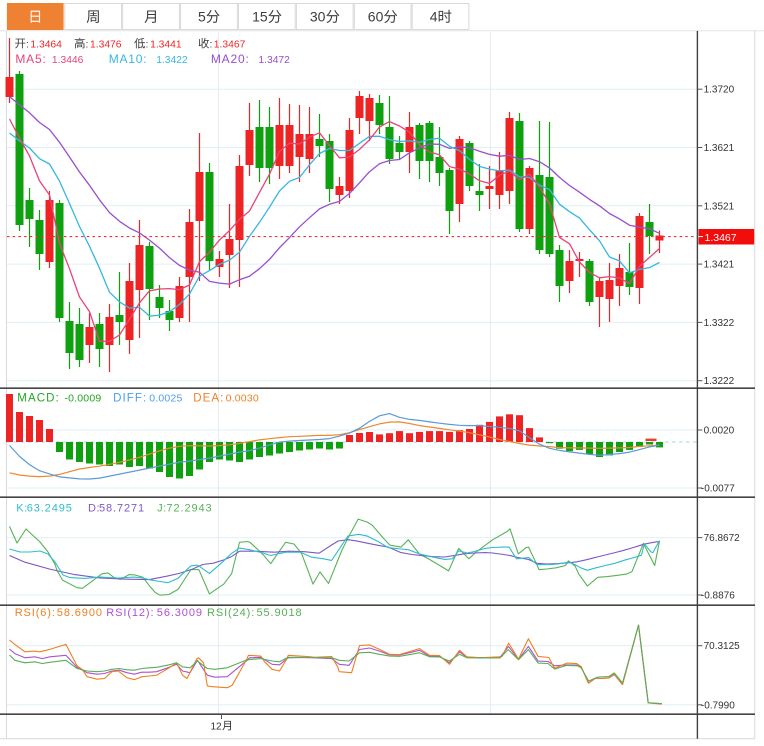 The image size is (764, 746). What do you see at coordinates (718, 596) in the screenshot?
I see `svg-text: -0.8876` at bounding box center [718, 596].